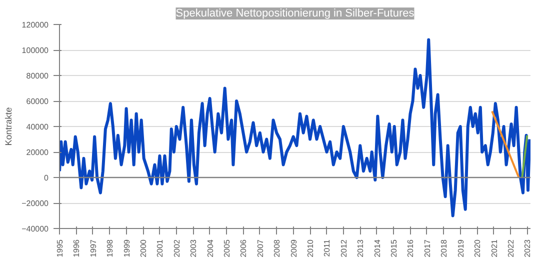  What do you see at coordinates (38, 76) in the screenshot?
I see `y-tick-label: 80000` at bounding box center [38, 76].